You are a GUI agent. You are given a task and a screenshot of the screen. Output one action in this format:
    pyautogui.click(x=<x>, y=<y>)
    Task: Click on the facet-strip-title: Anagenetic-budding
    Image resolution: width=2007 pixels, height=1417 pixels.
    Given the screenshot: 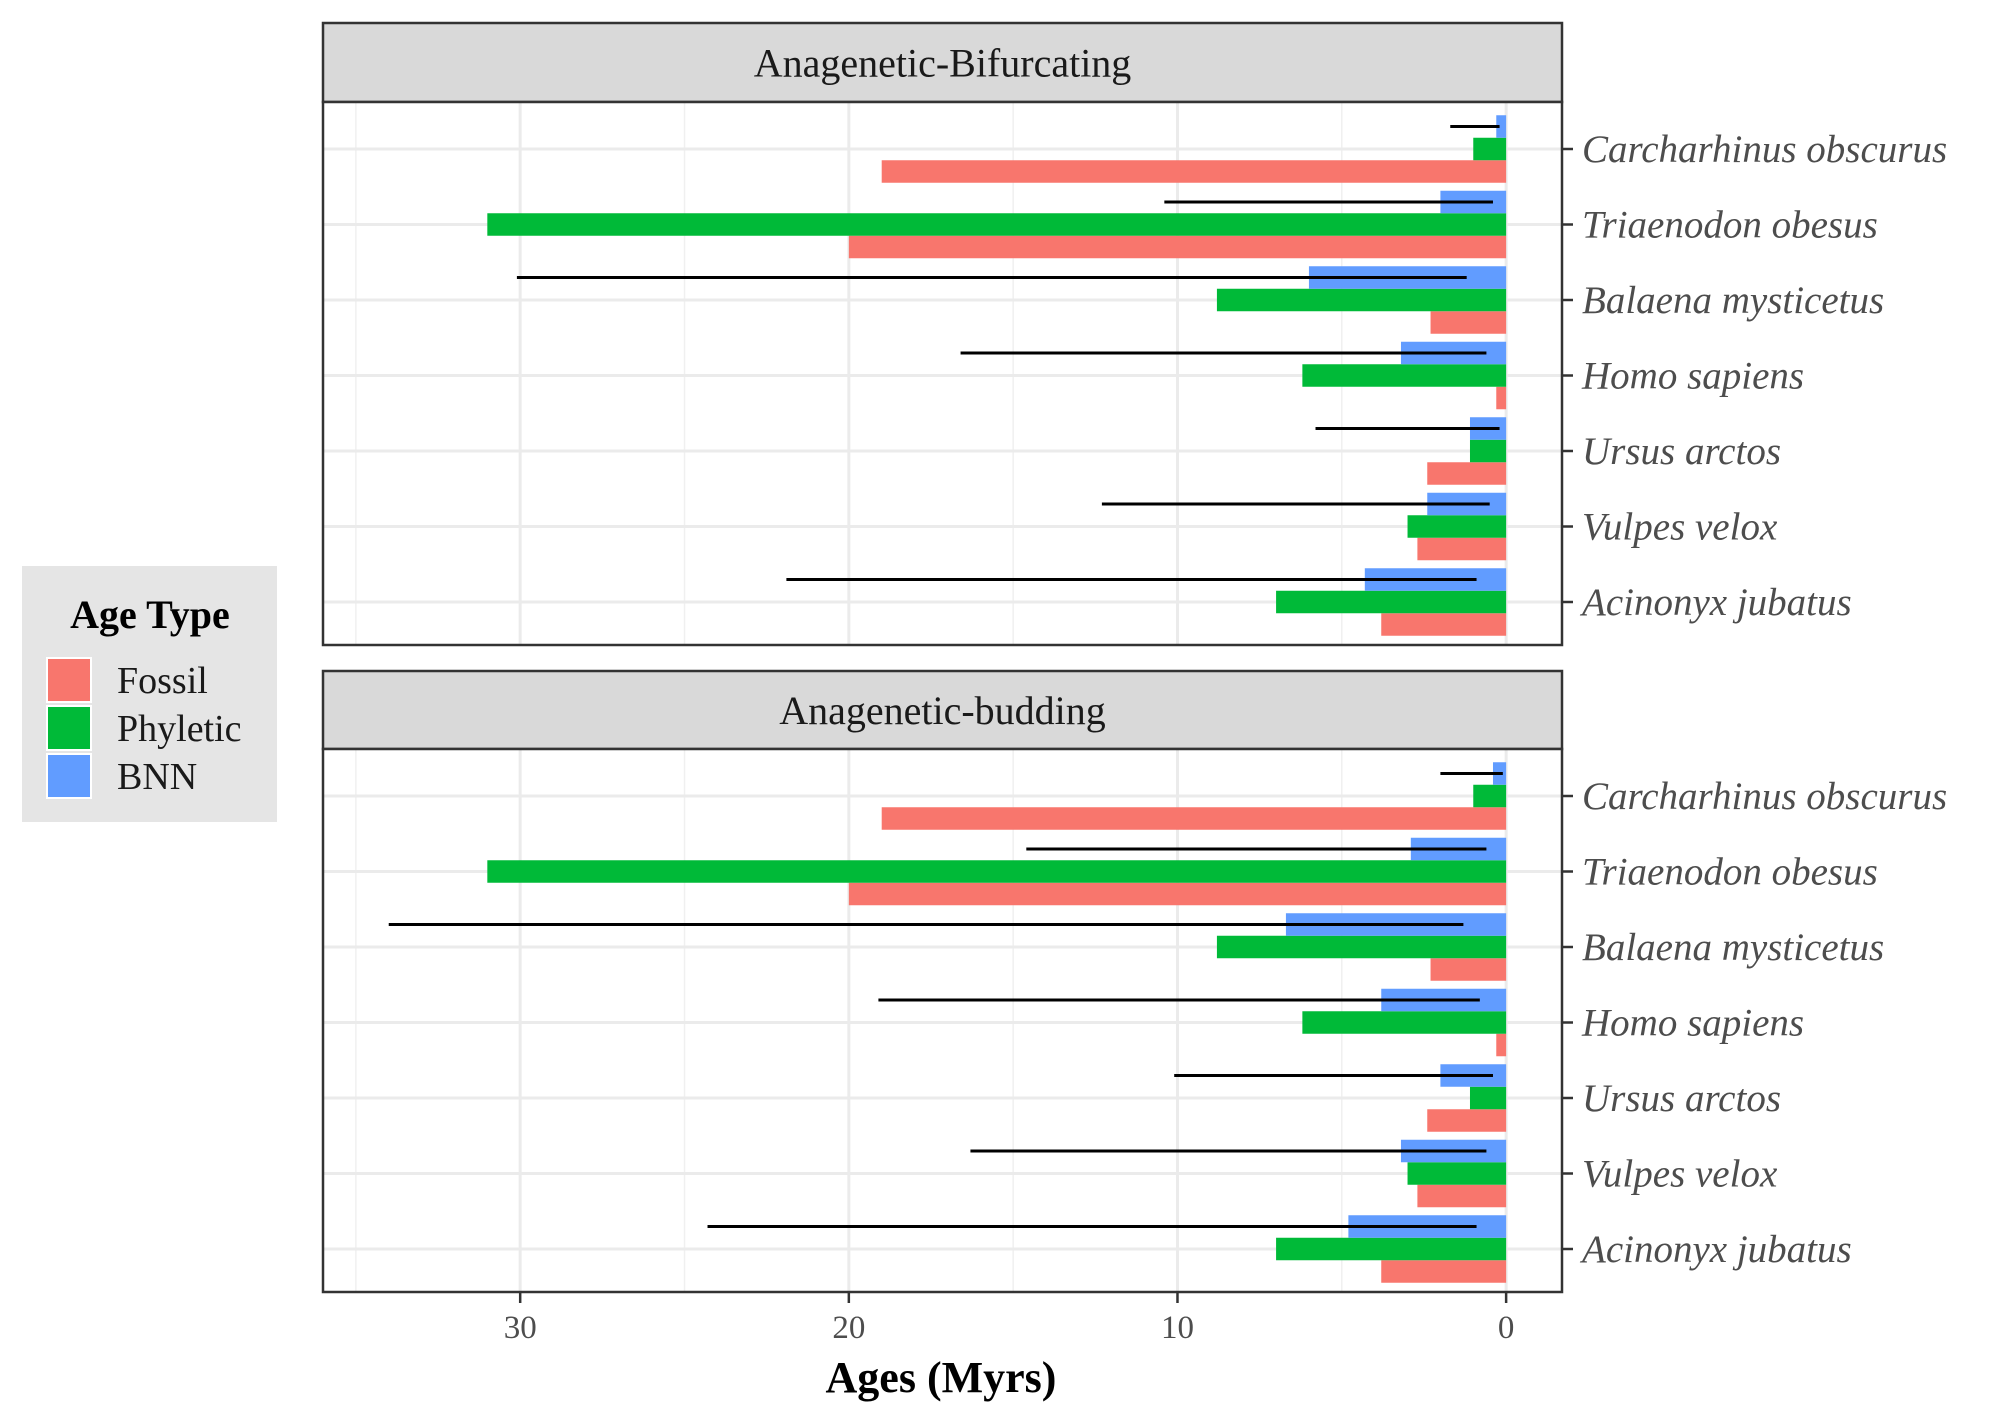 What is the action you would take?
    pyautogui.click(x=942, y=710)
    